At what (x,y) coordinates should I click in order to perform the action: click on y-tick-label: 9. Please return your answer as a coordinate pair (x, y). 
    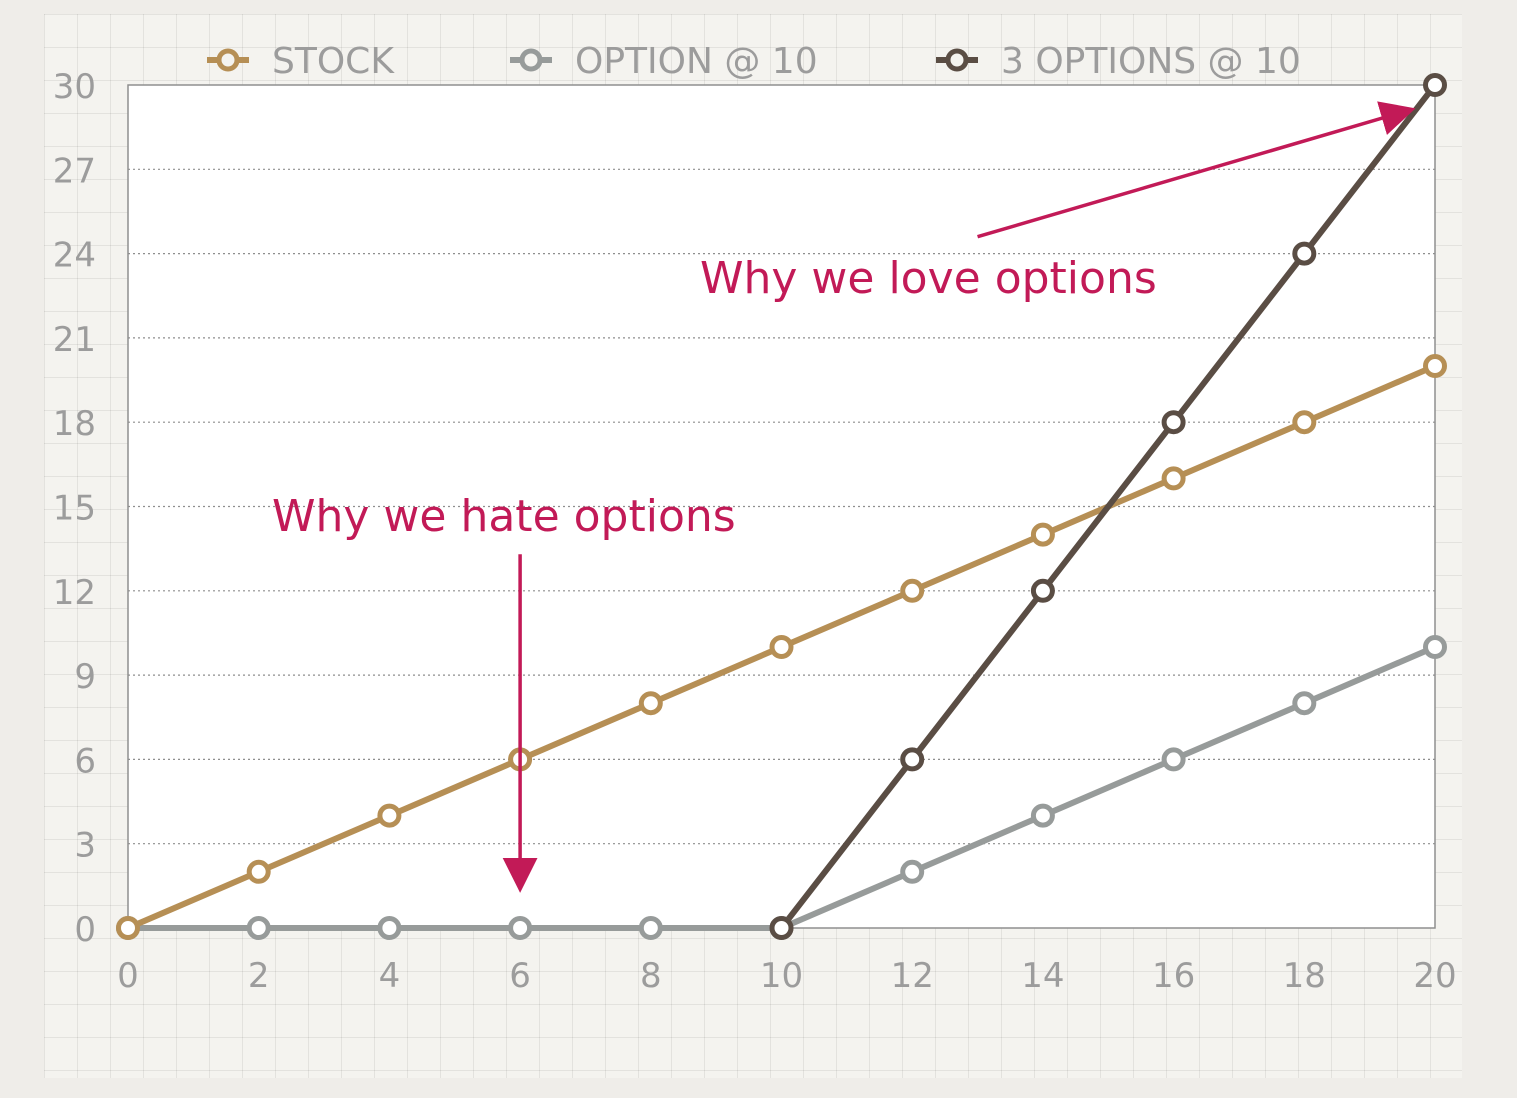
    Looking at the image, I should click on (85, 677).